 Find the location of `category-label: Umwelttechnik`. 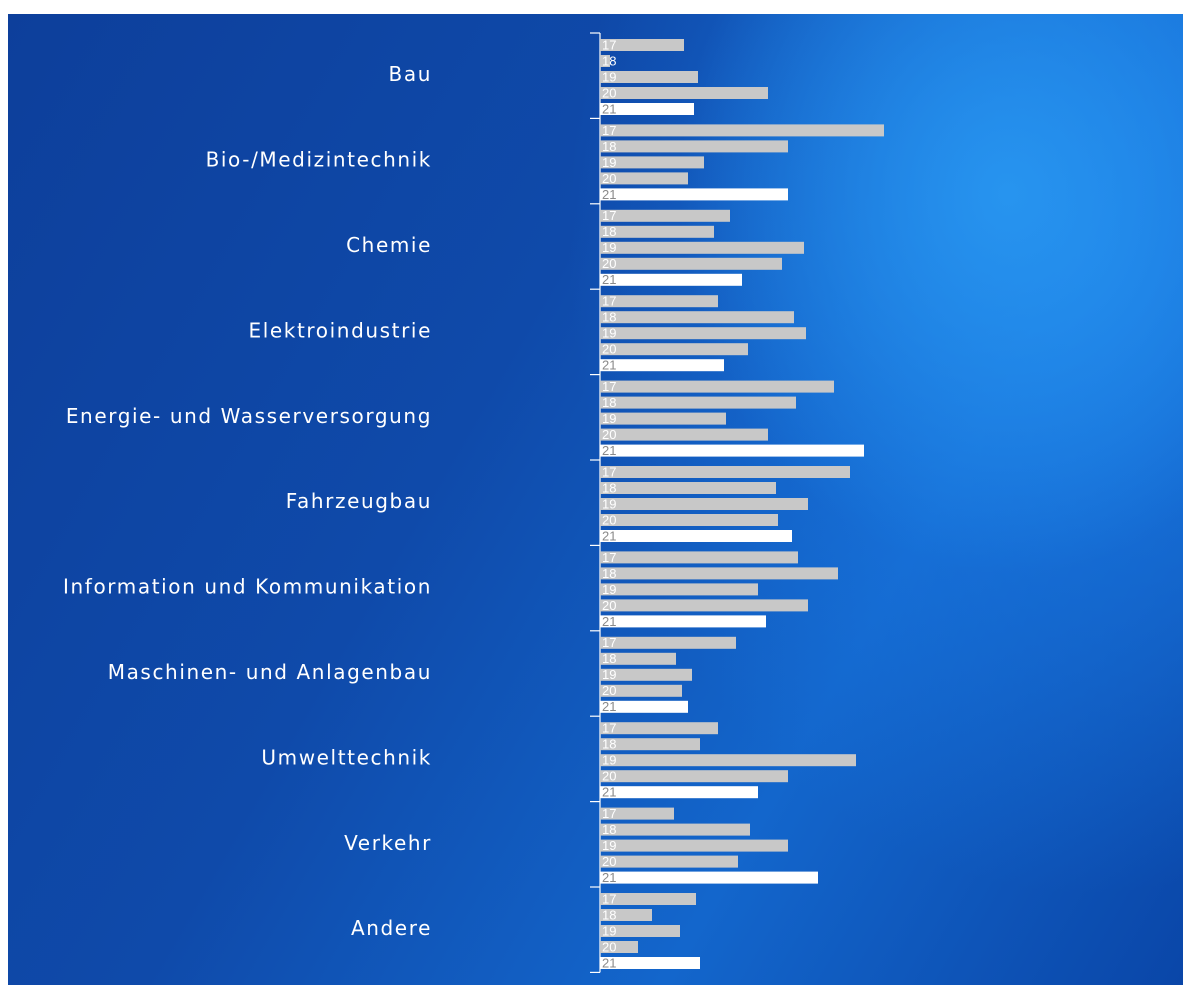

category-label: Umwelttechnik is located at coordinates (346, 757).